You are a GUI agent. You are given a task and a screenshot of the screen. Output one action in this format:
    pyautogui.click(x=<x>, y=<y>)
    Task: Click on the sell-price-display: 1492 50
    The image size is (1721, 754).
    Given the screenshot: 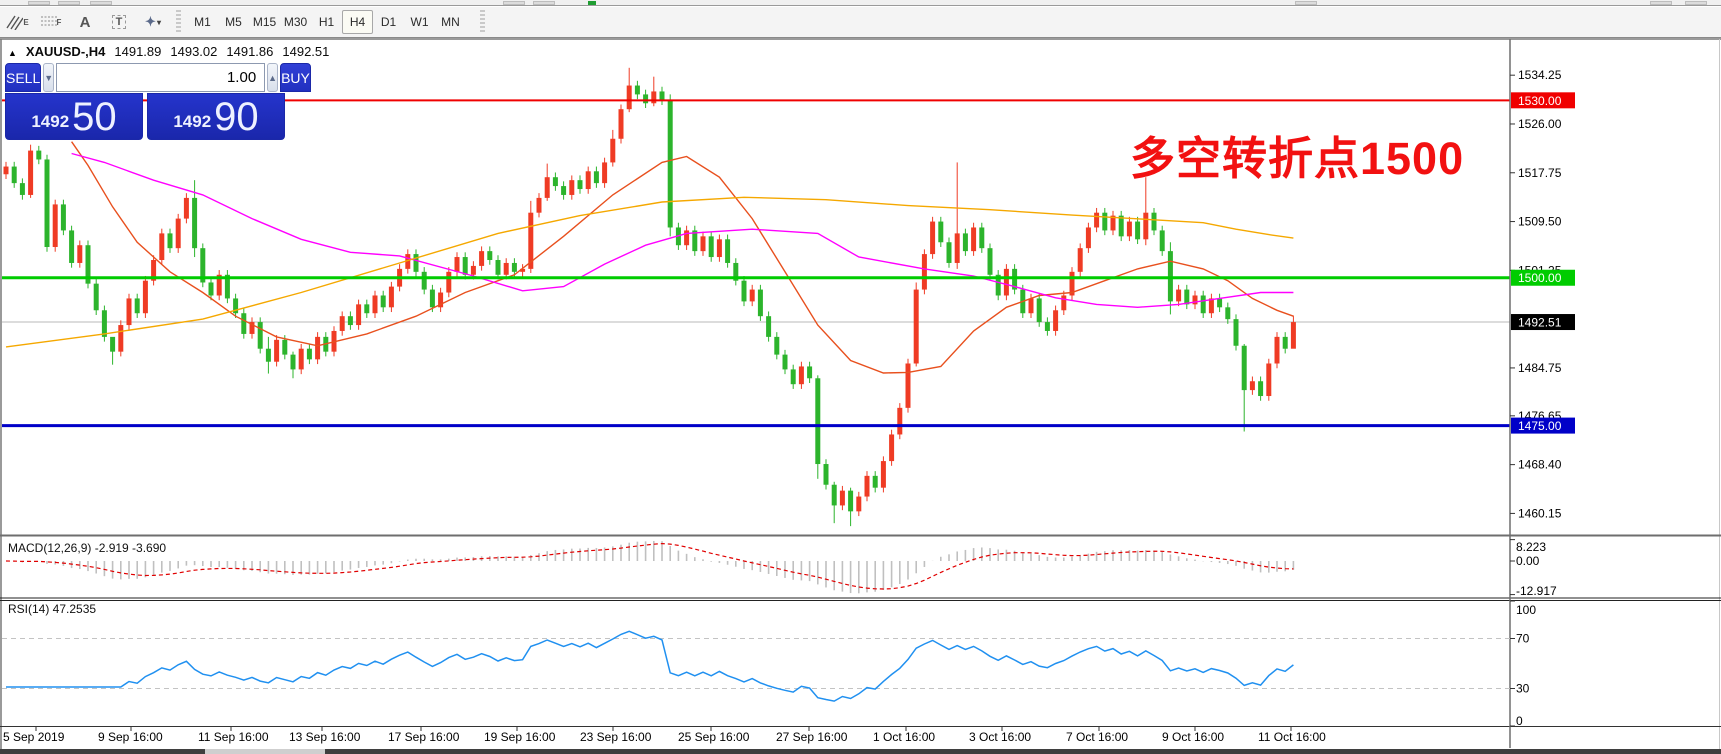 What is the action you would take?
    pyautogui.click(x=74, y=116)
    